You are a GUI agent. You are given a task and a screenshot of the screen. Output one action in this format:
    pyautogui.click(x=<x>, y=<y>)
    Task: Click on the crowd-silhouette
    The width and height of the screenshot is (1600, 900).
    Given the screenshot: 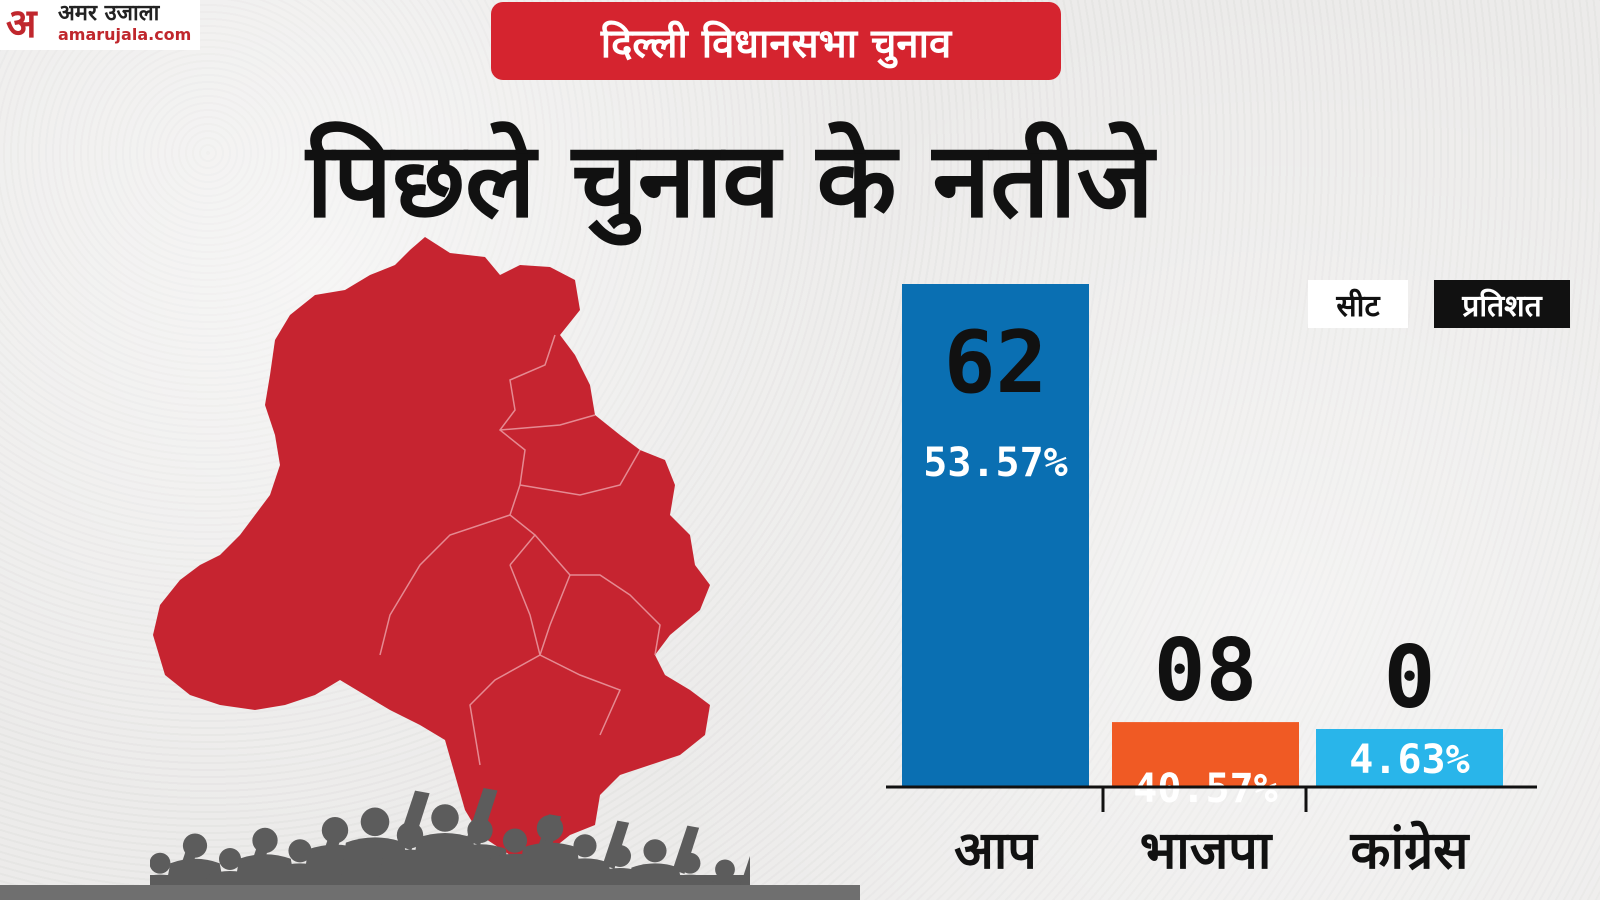 What is the action you would take?
    pyautogui.click(x=450, y=836)
    